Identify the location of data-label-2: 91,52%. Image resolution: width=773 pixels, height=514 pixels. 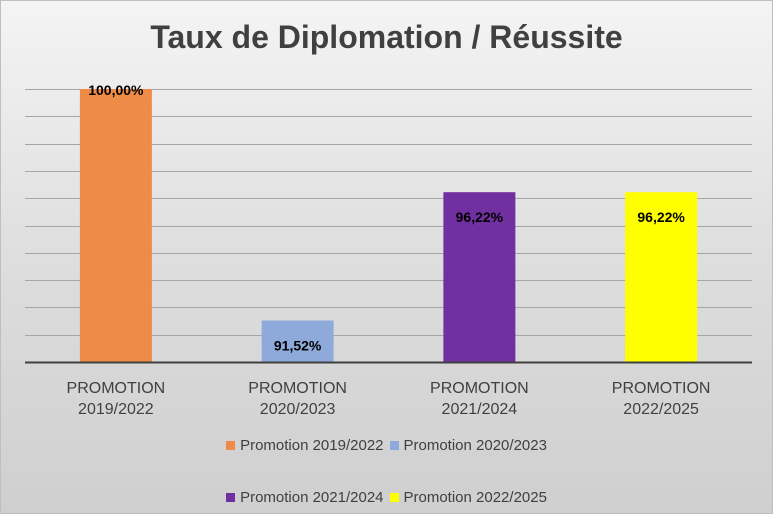
(298, 346).